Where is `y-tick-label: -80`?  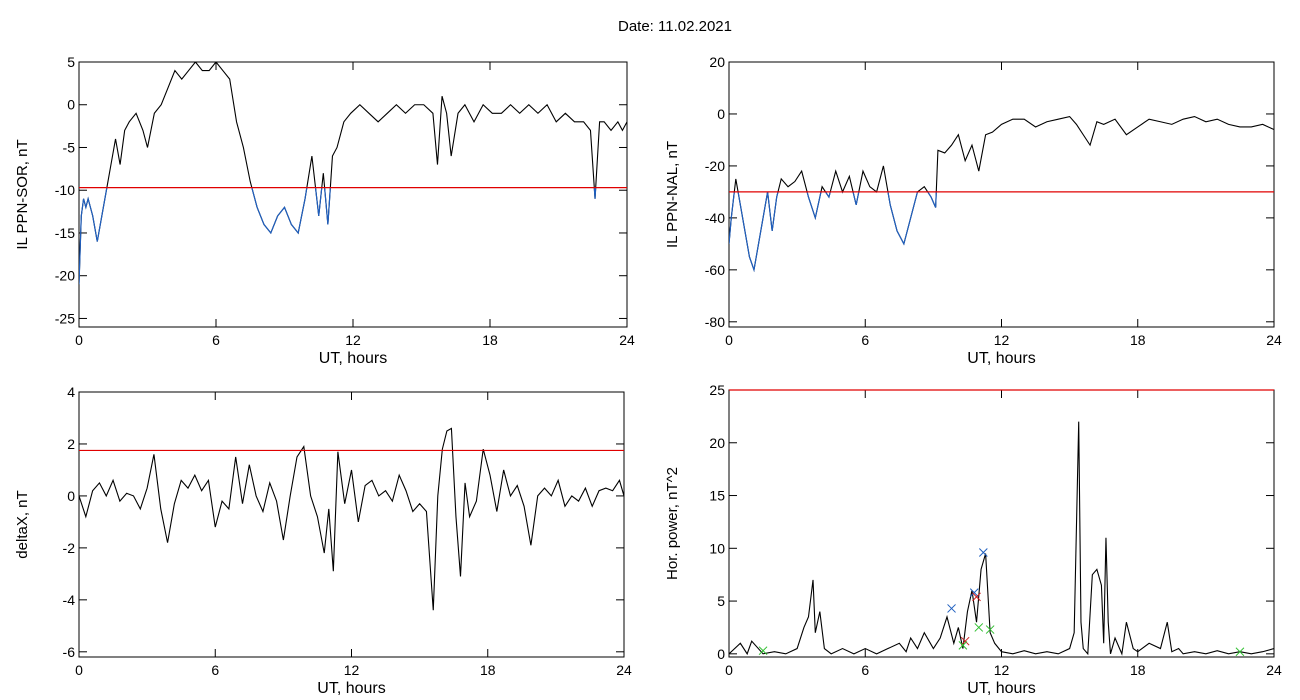
y-tick-label: -80 is located at coordinates (715, 322).